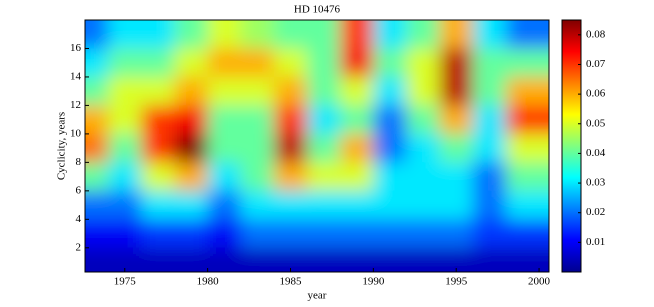 This screenshot has height=307, width=654. Describe the element at coordinates (79, 190) in the screenshot. I see `y-tick-label: 6` at that location.